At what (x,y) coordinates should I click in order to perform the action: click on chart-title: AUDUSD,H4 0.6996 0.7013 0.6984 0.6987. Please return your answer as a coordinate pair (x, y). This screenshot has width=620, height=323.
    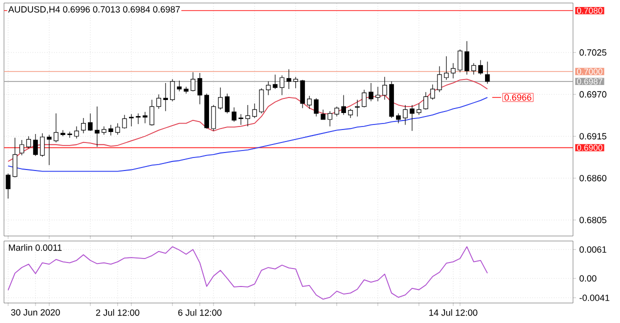
    Looking at the image, I should click on (94, 10).